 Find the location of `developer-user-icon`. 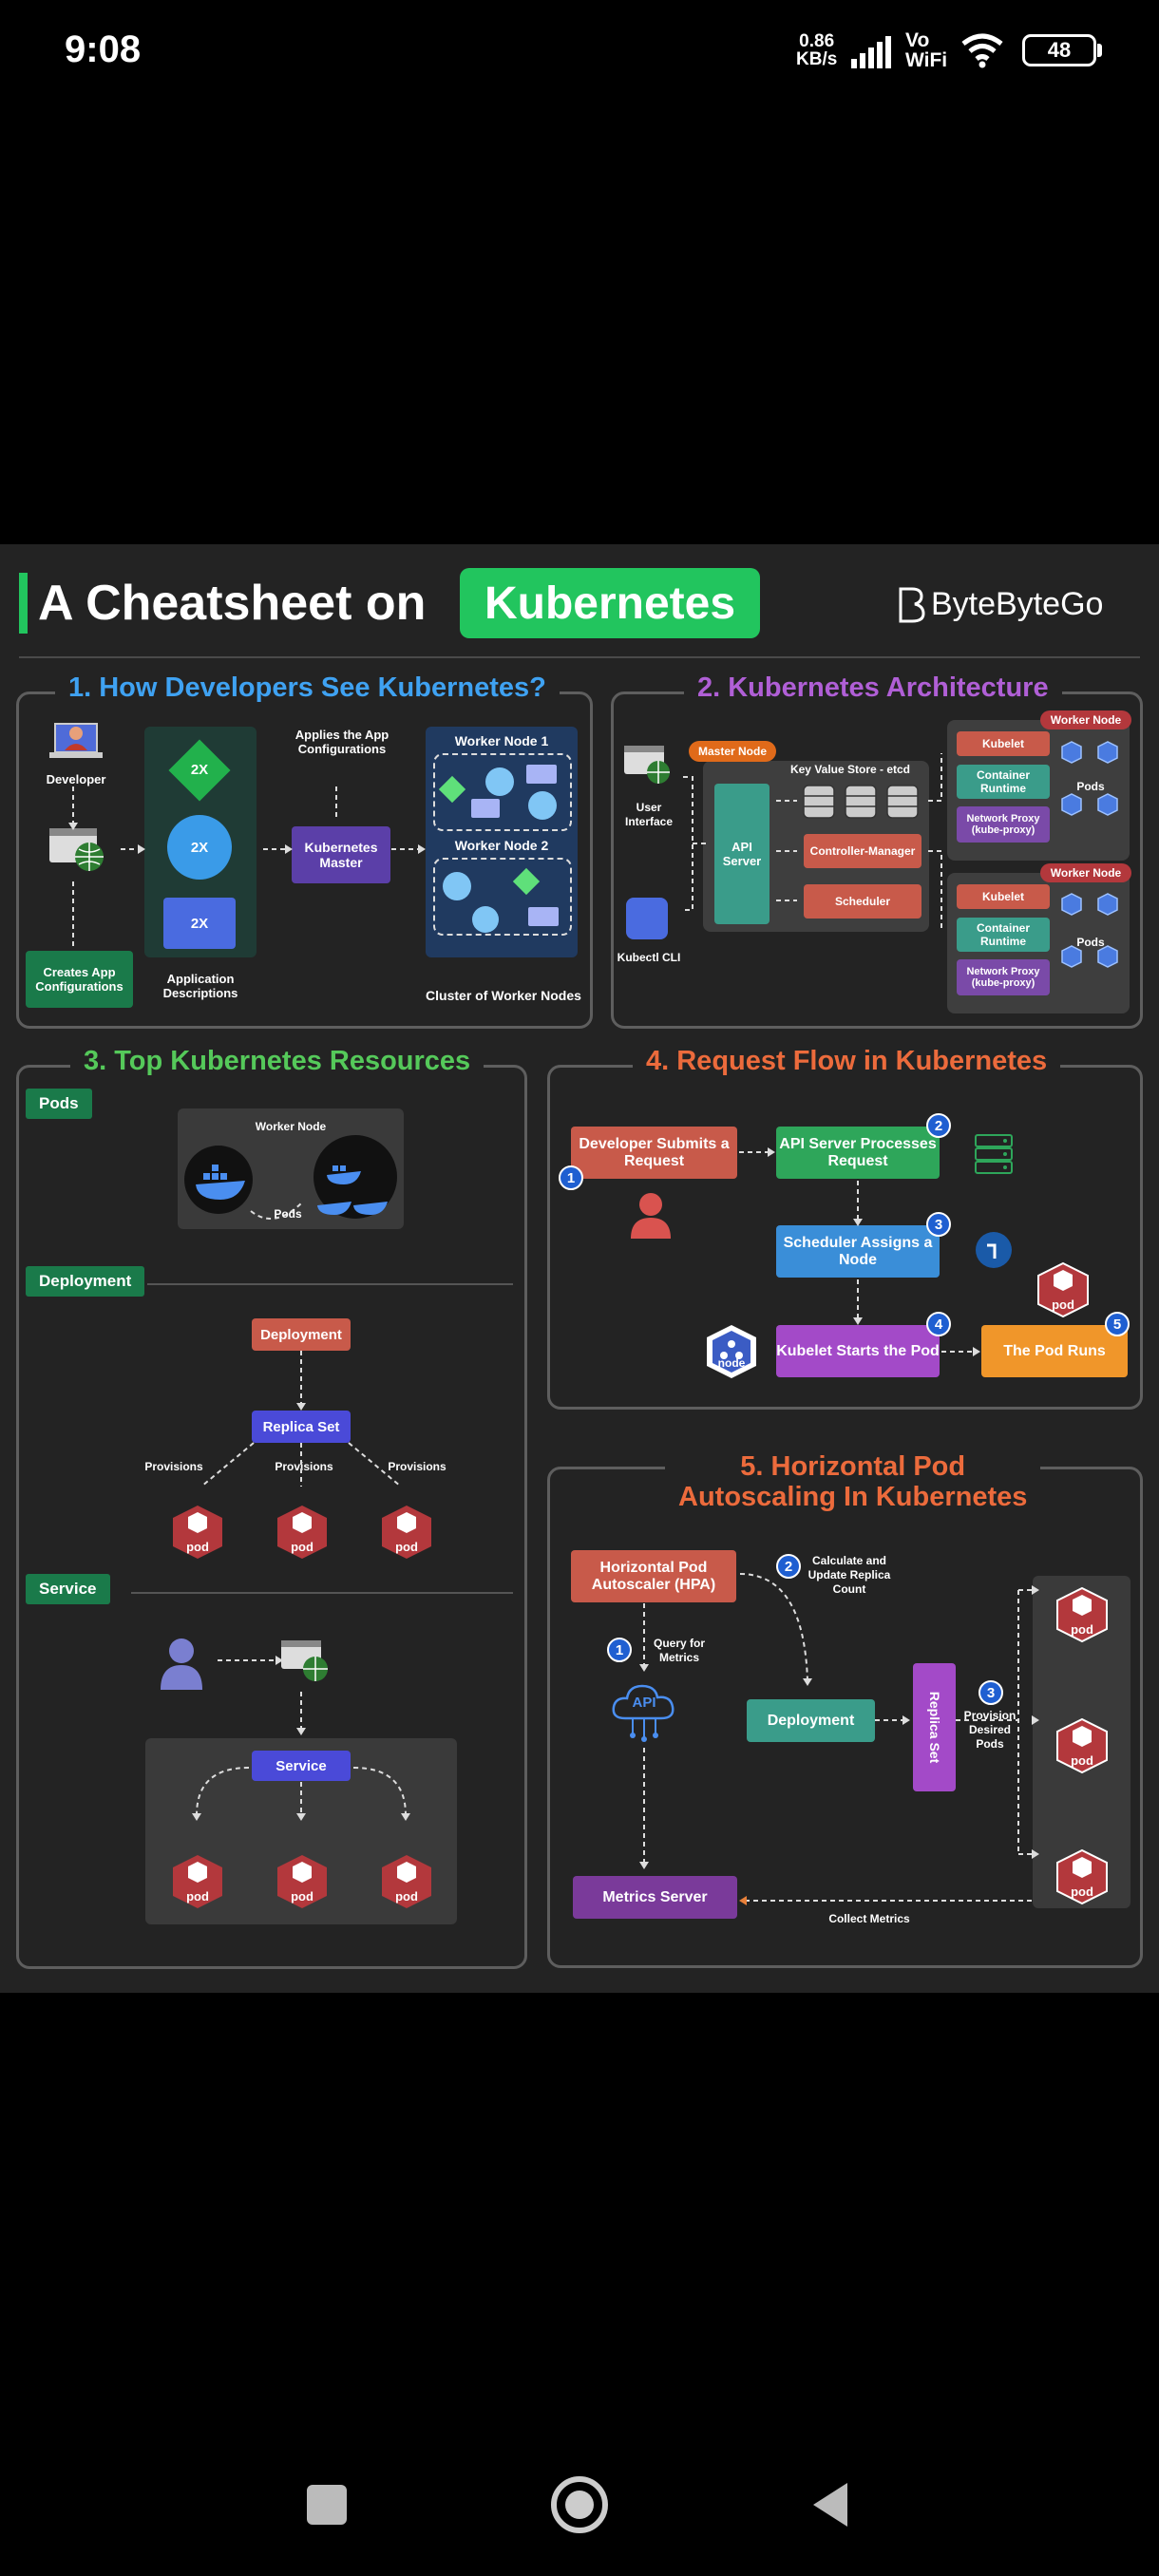

developer-user-icon is located at coordinates (651, 1216).